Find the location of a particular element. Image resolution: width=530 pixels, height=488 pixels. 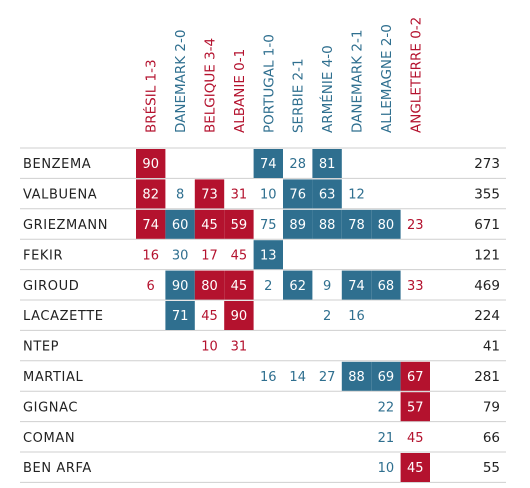

player-name: BENZEMA is located at coordinates (57, 164).